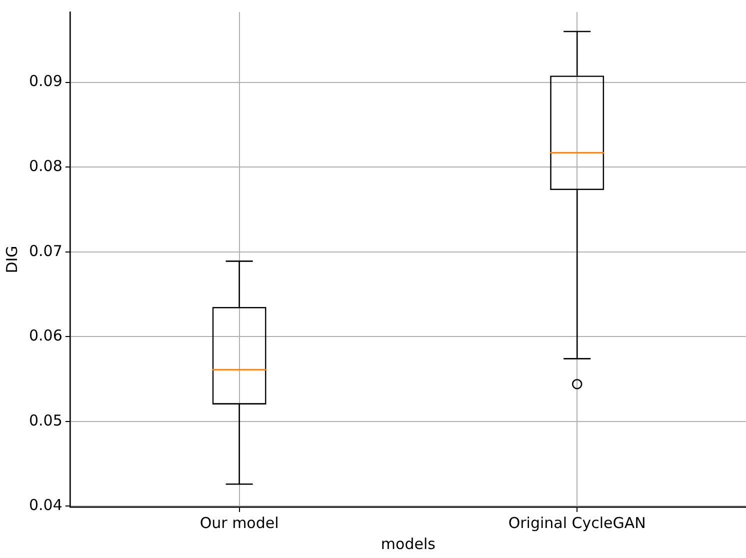  I want to click on y-tick-label: 0.08, so click(45, 166).